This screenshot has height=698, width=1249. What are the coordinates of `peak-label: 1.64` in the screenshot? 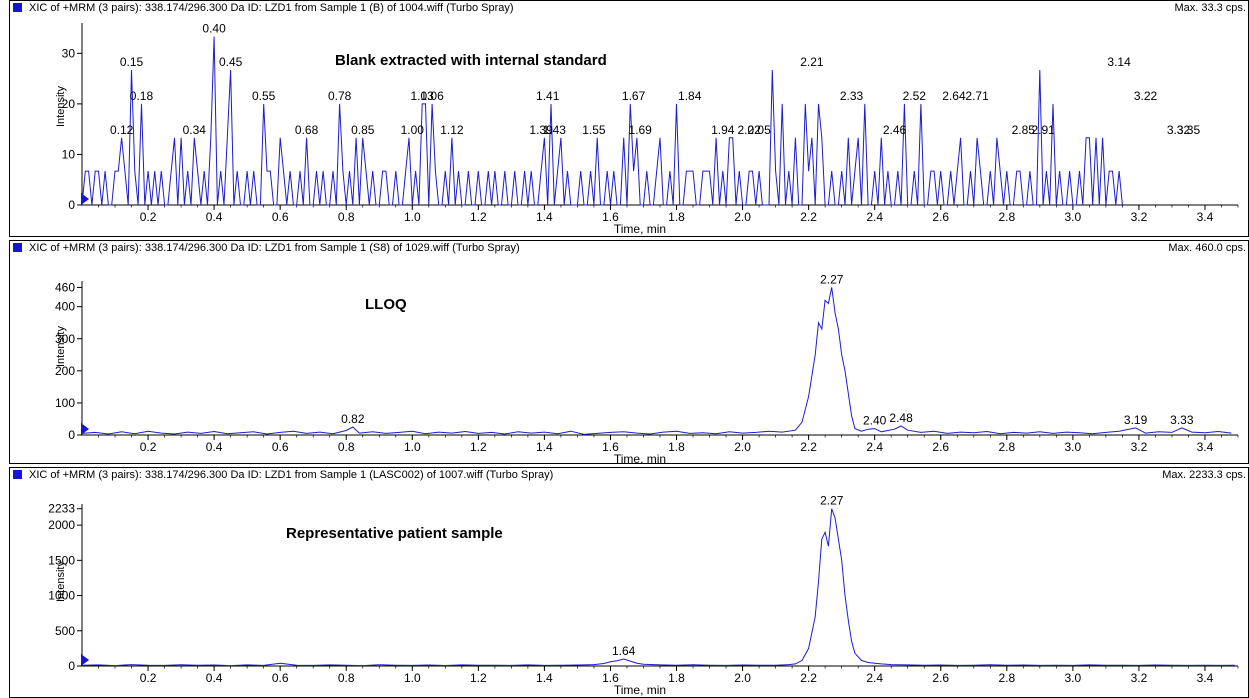 It's located at (624, 651).